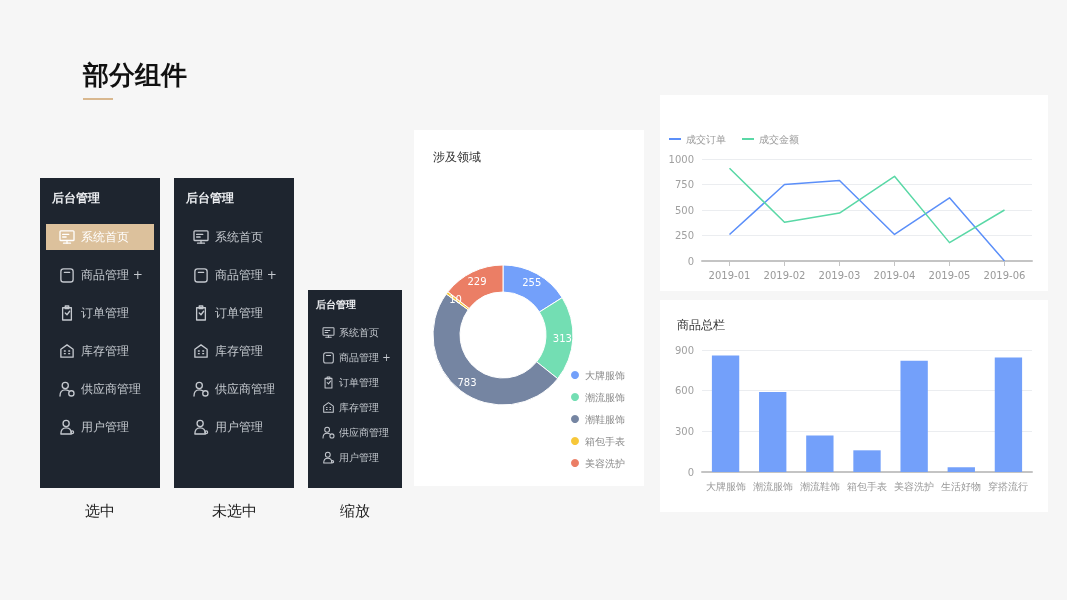 Image resolution: width=1067 pixels, height=600 pixels. What do you see at coordinates (914, 486) in the screenshot?
I see `x-tick-label: 美容洗护` at bounding box center [914, 486].